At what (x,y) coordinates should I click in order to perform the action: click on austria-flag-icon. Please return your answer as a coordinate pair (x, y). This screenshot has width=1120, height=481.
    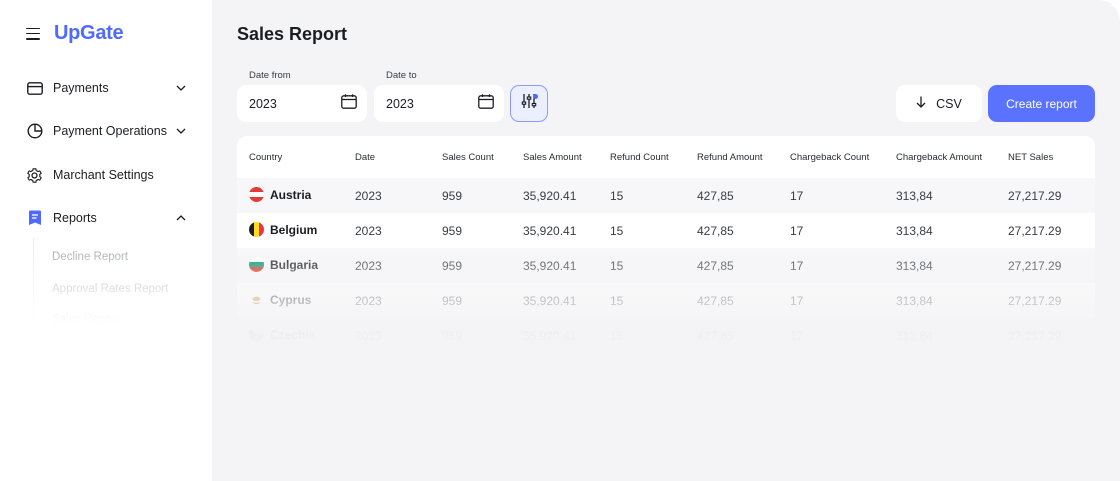
    Looking at the image, I should click on (256, 194).